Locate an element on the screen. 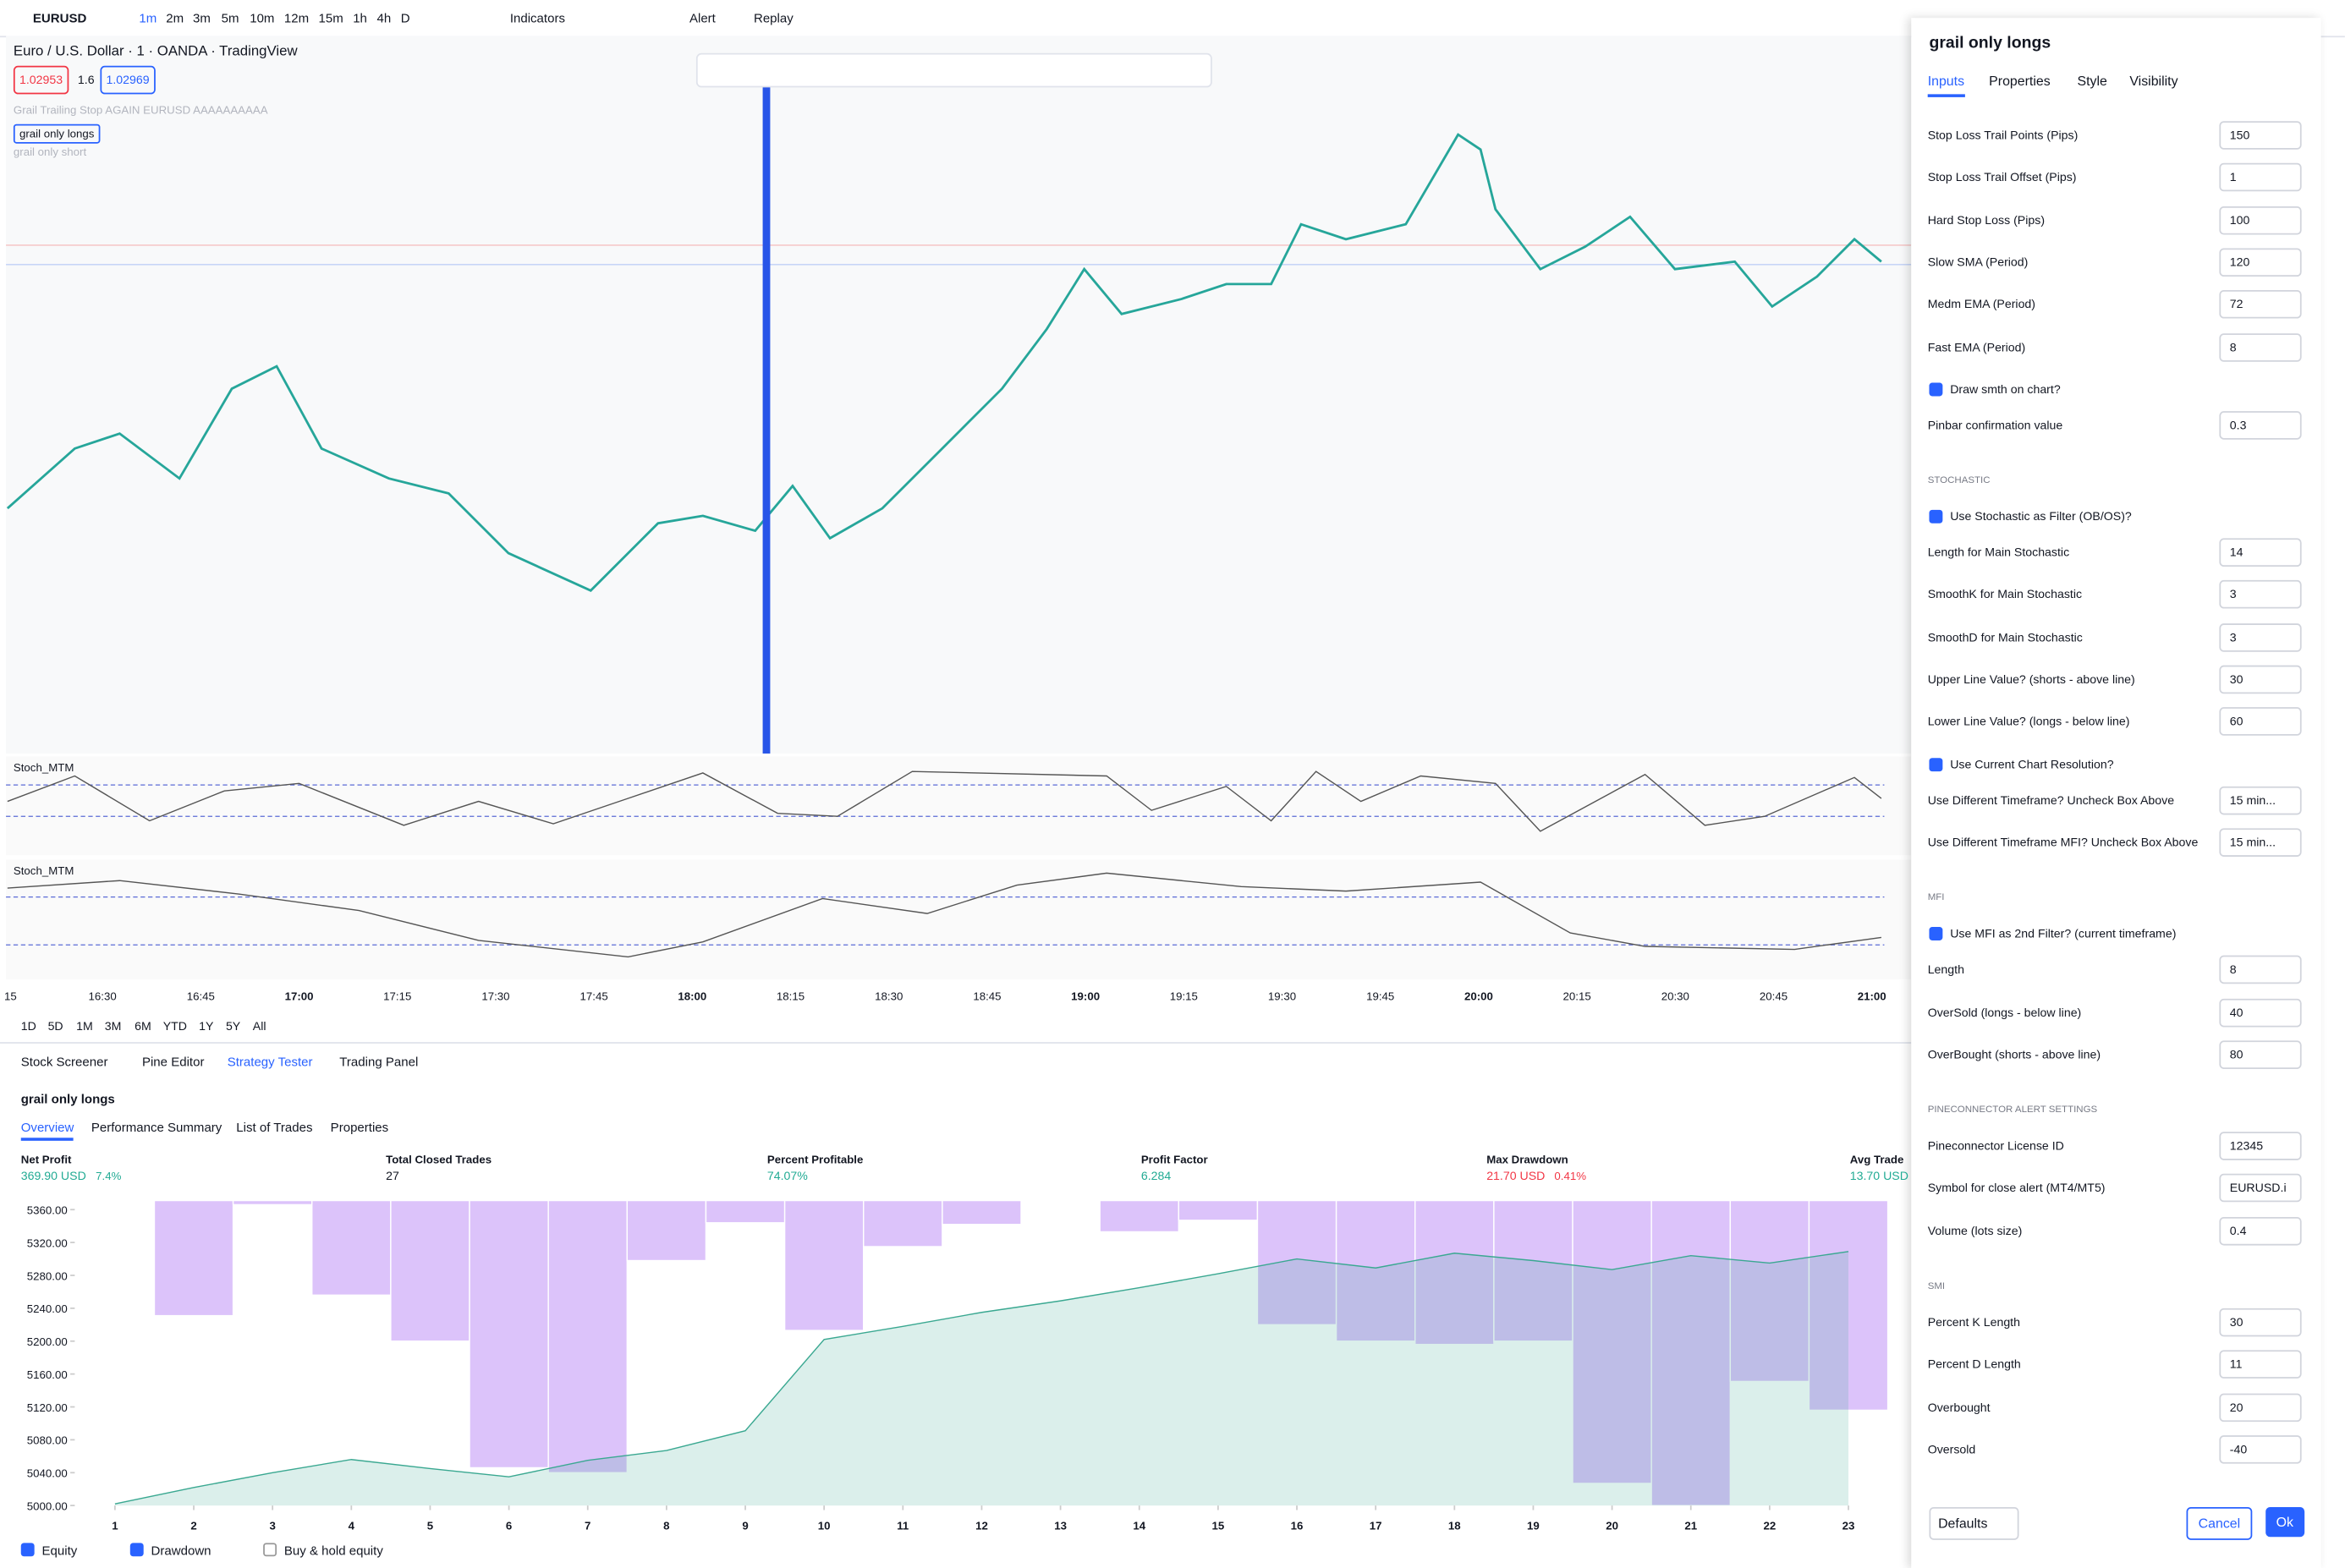  timeframe: 2m is located at coordinates (175, 18).